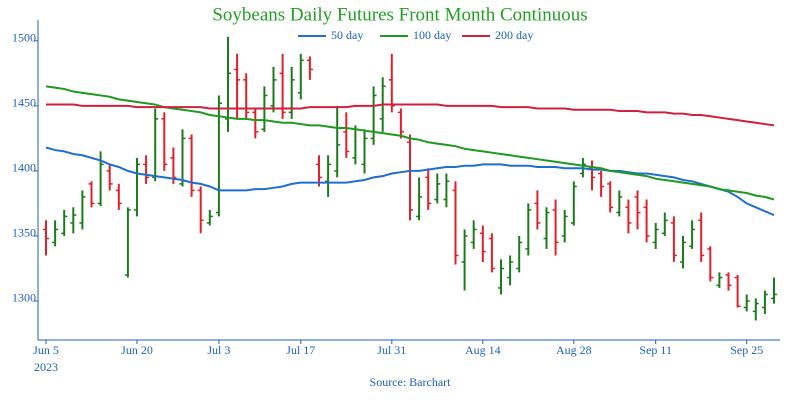  Describe the element at coordinates (483, 350) in the screenshot. I see `x-tick-label: Aug 14` at that location.